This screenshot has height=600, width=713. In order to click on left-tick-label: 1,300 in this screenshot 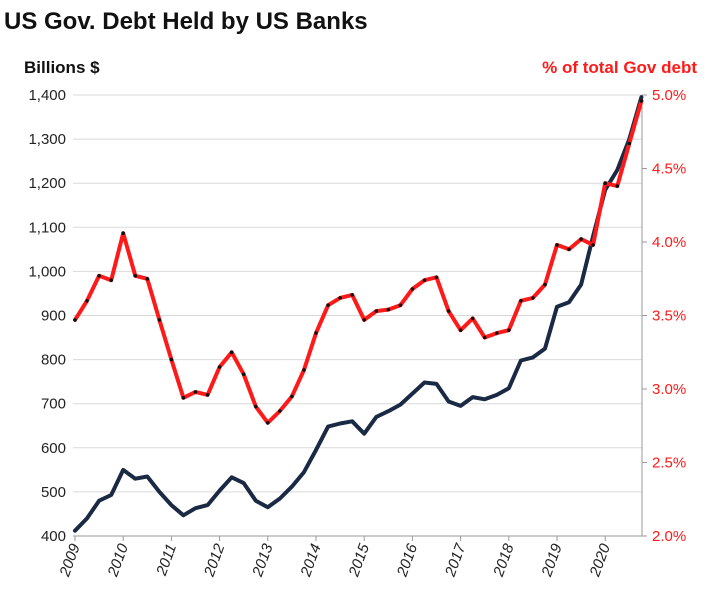, I will do `click(47, 139)`.